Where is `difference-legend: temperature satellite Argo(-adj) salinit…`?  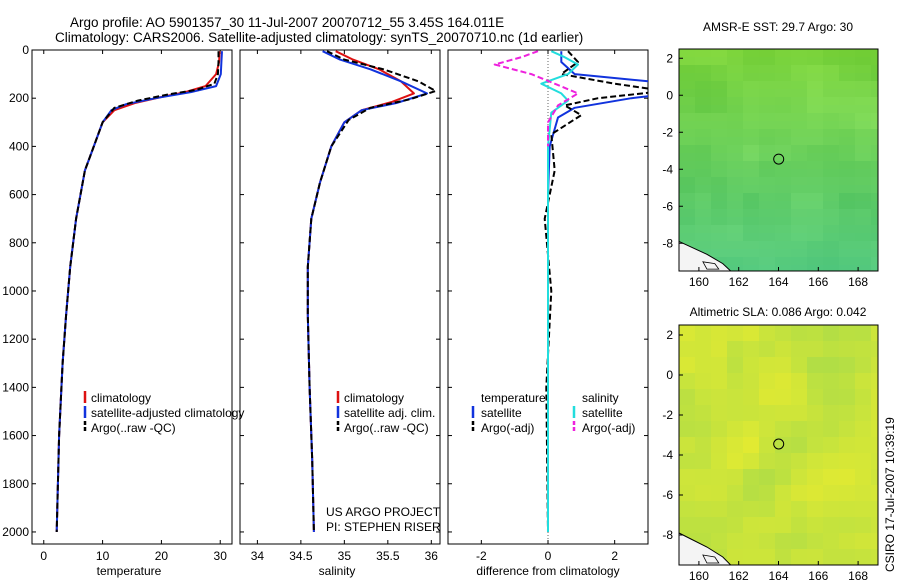
difference-legend: temperature satellite Argo(-adj) salinit… is located at coordinates (553, 413).